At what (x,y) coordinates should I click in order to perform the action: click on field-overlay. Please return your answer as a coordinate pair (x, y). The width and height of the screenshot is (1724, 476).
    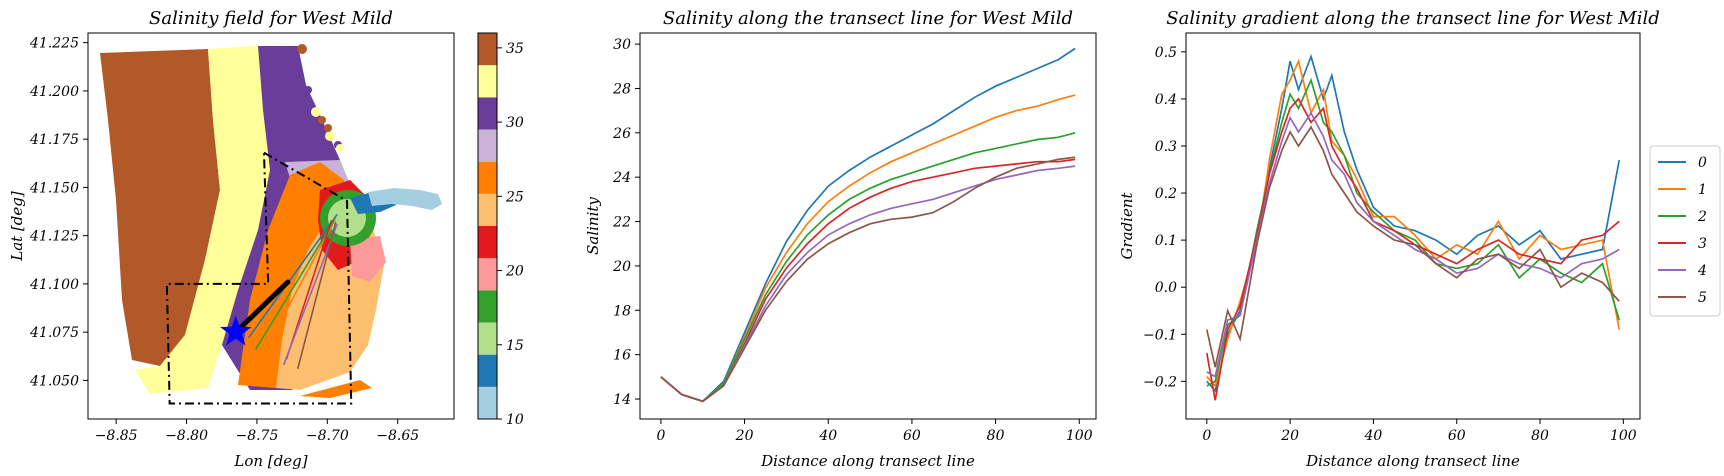
    Looking at the image, I should click on (259, 278).